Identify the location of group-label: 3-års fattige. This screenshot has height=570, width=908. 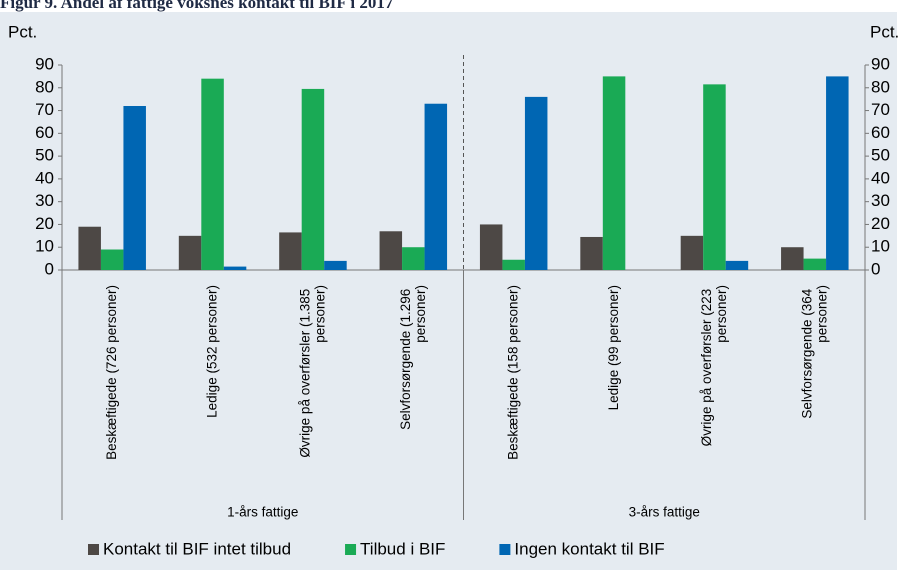
(664, 512).